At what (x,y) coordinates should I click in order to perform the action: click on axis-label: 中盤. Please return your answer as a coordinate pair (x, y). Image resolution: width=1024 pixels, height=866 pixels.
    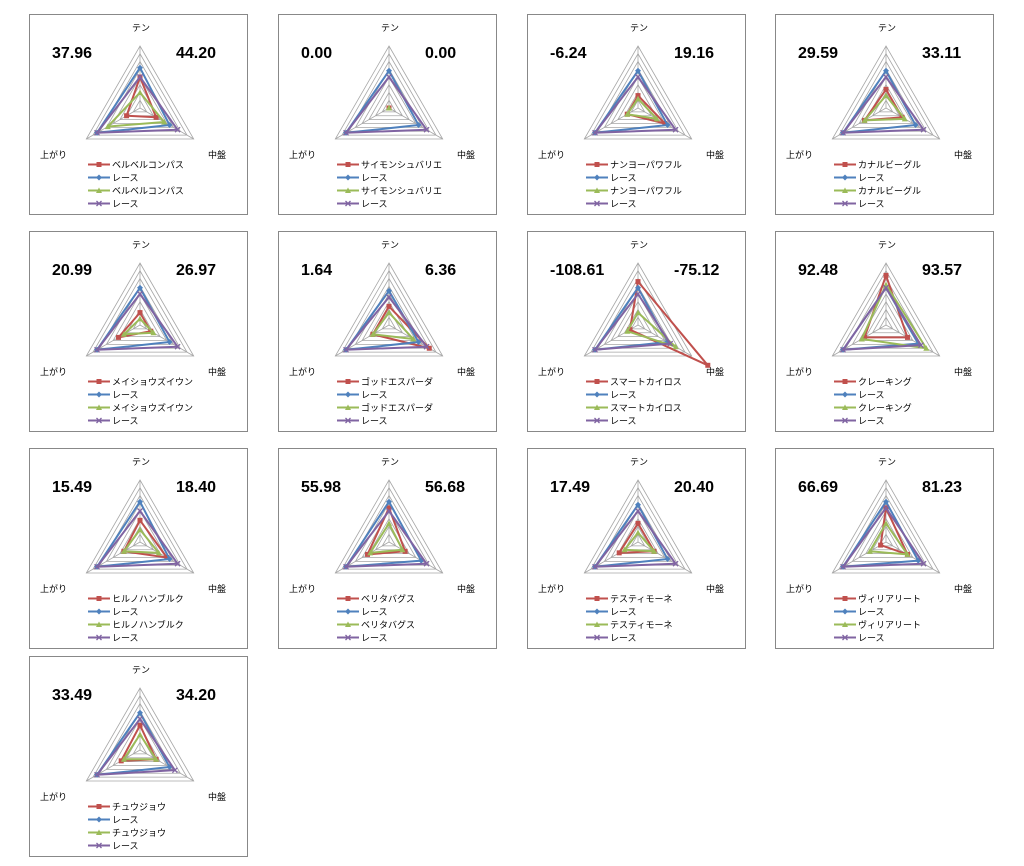
    Looking at the image, I should click on (466, 156).